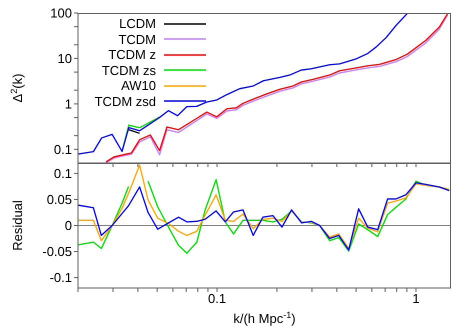  Describe the element at coordinates (131, 54) in the screenshot. I see `legend-label: TCDM z` at that location.